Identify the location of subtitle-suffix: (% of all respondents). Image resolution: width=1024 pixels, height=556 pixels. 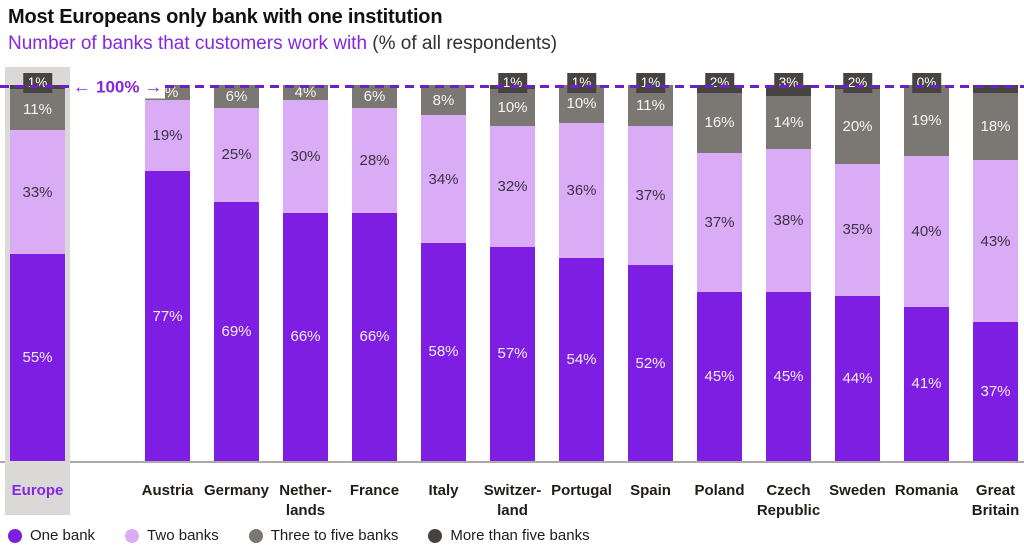
(462, 43).